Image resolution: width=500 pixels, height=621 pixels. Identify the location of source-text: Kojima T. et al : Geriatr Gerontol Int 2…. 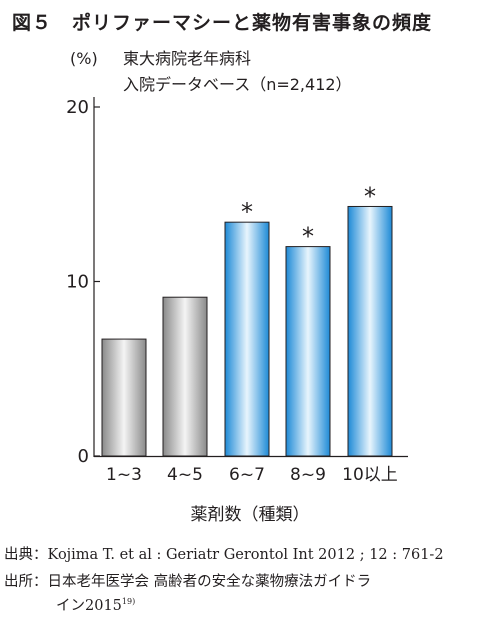
(245, 555).